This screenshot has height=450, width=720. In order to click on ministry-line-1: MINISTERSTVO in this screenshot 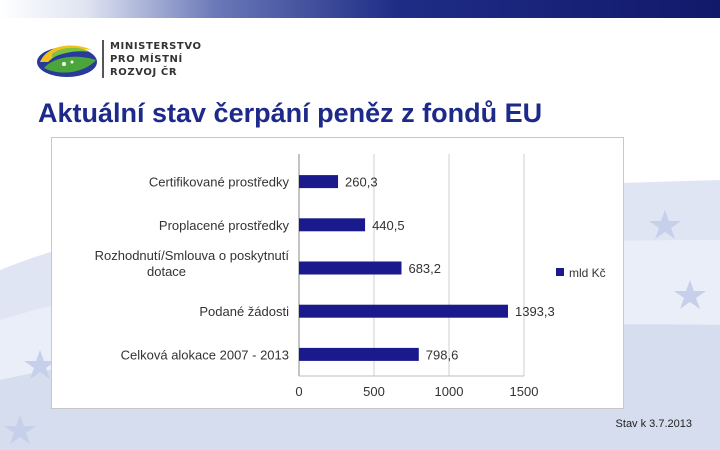, I will do `click(156, 46)`.